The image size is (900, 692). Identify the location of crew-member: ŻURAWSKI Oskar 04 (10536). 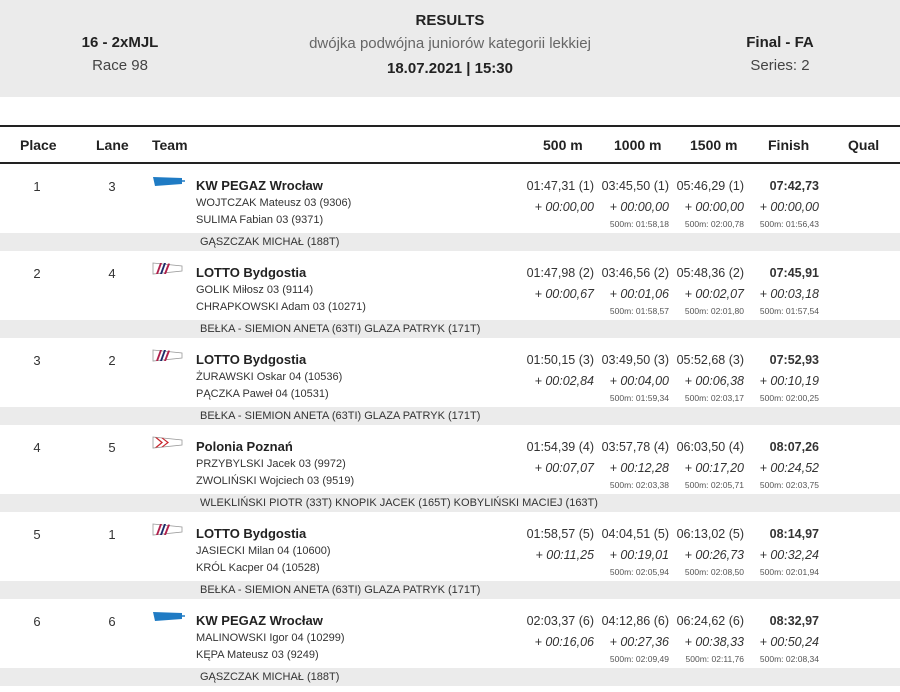
(269, 377).